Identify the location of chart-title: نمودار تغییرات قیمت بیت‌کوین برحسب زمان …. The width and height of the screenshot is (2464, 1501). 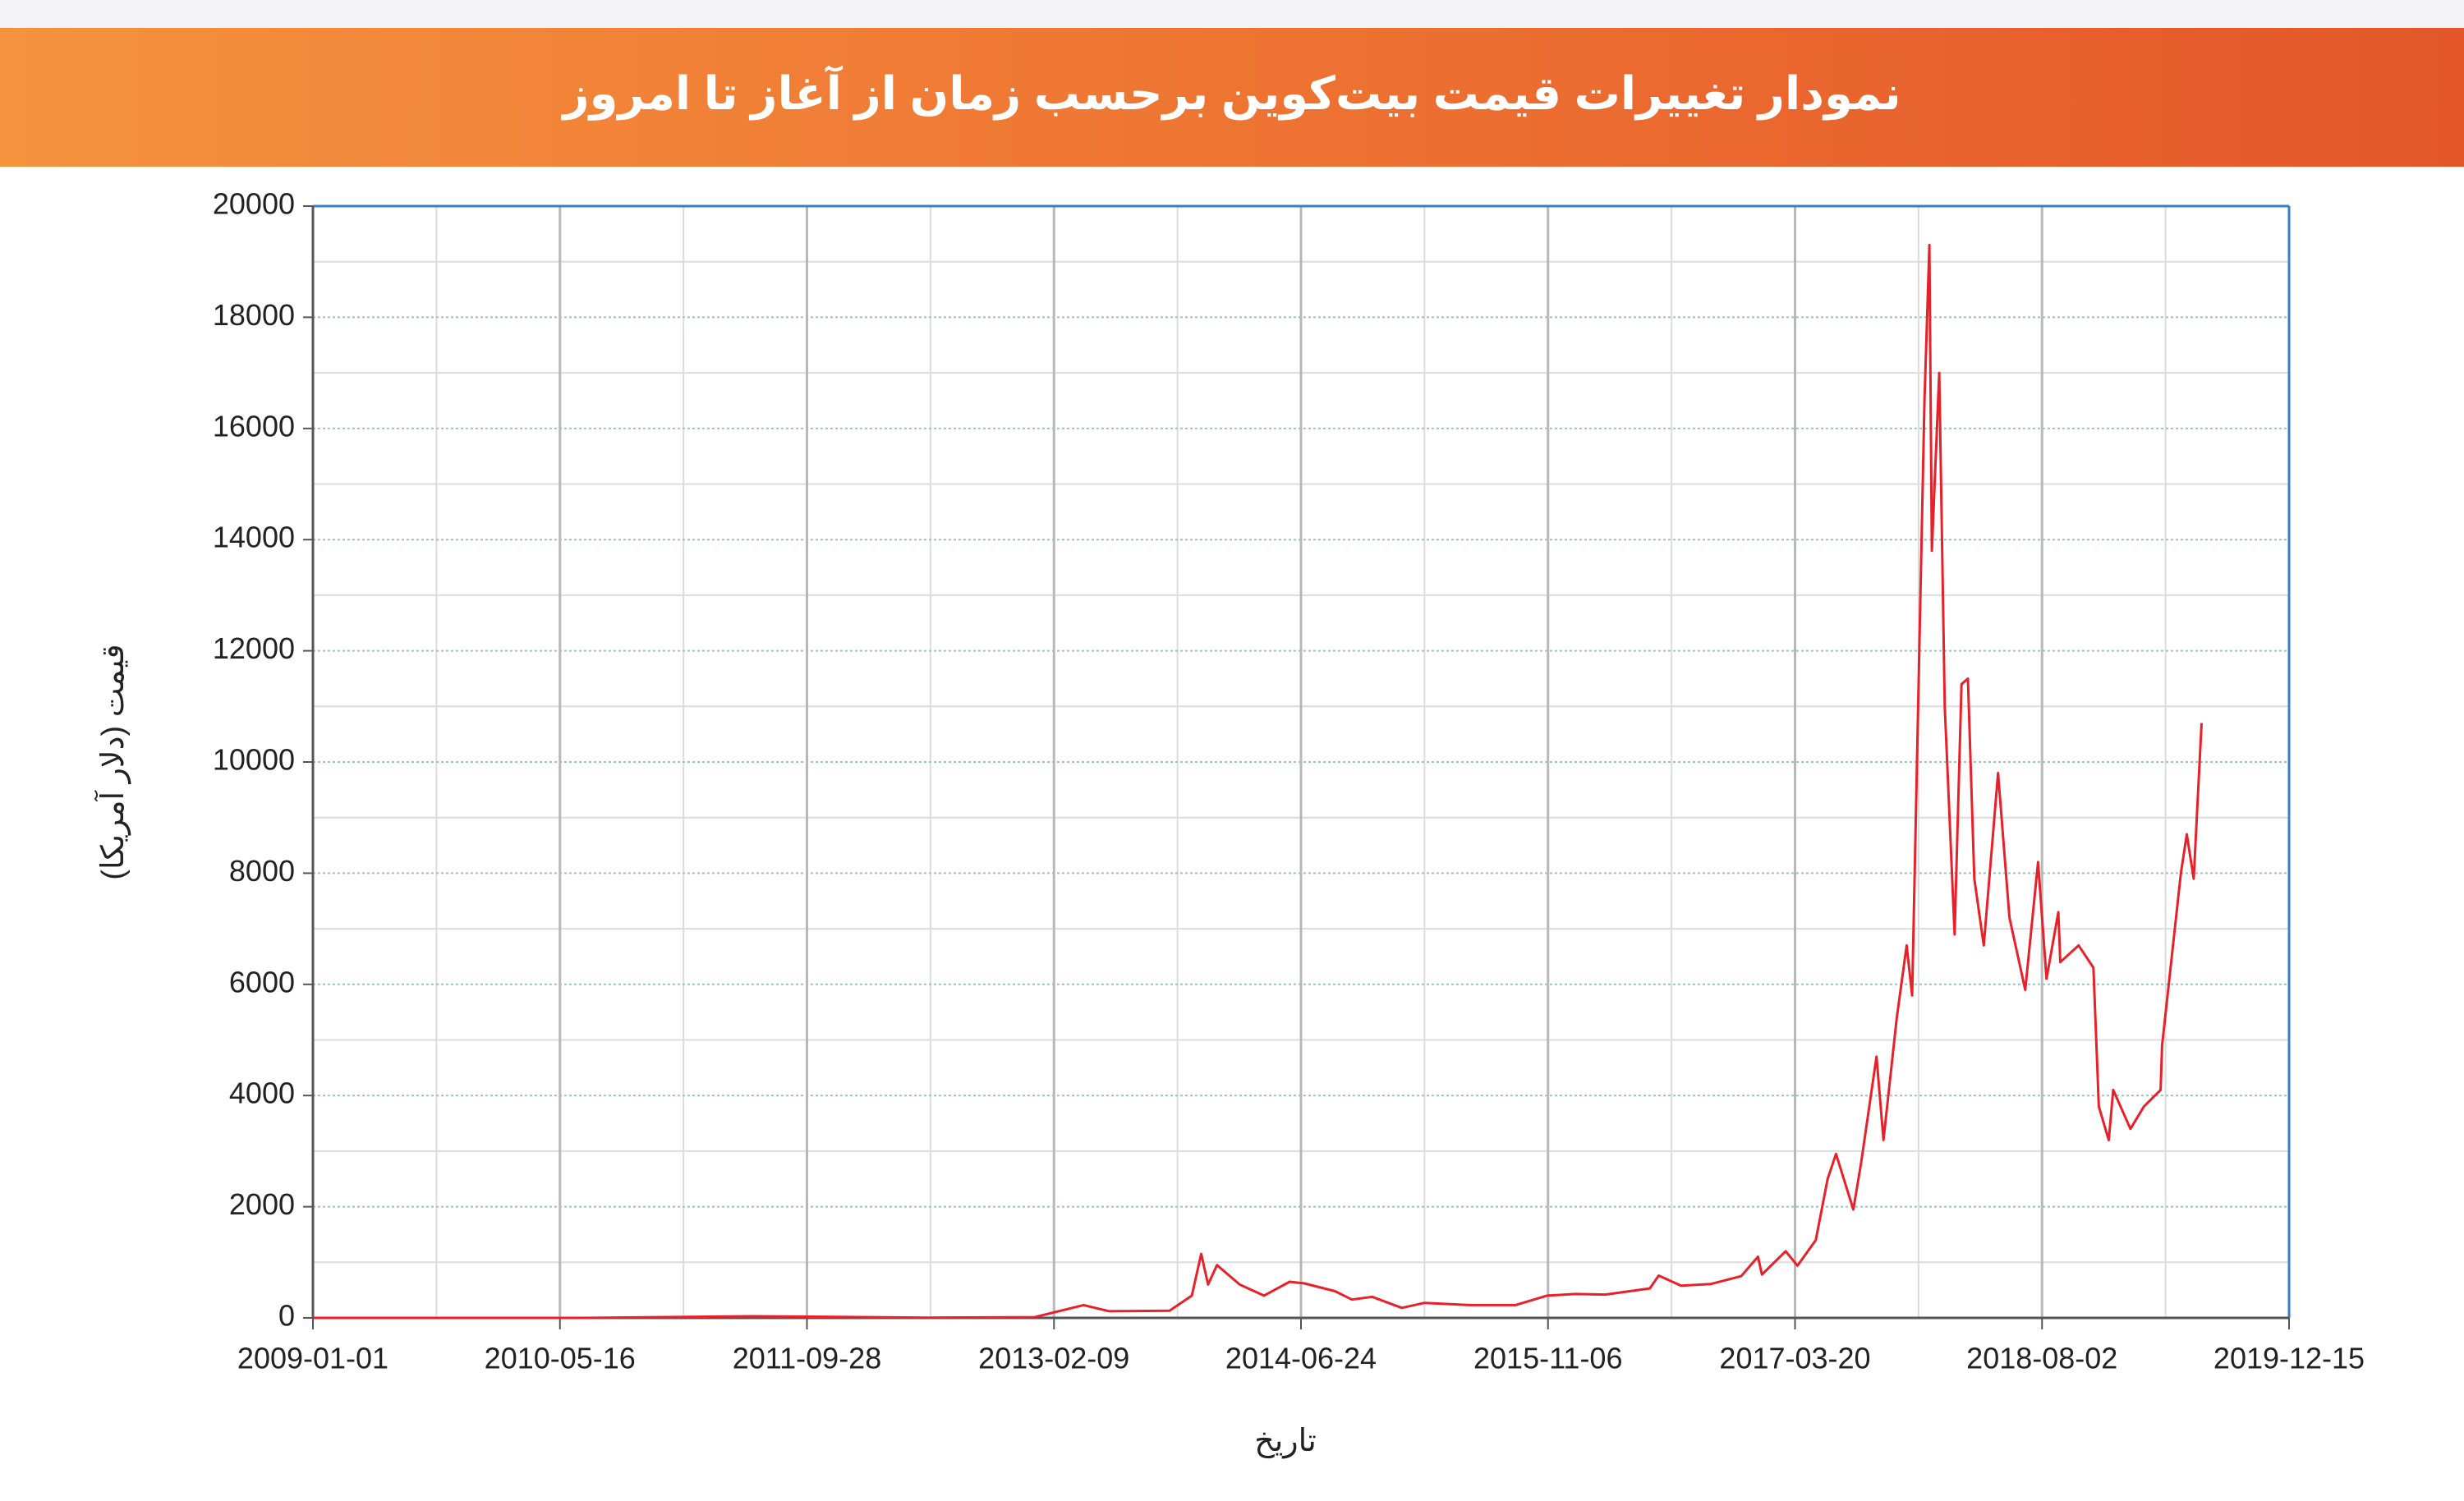
(1230, 93).